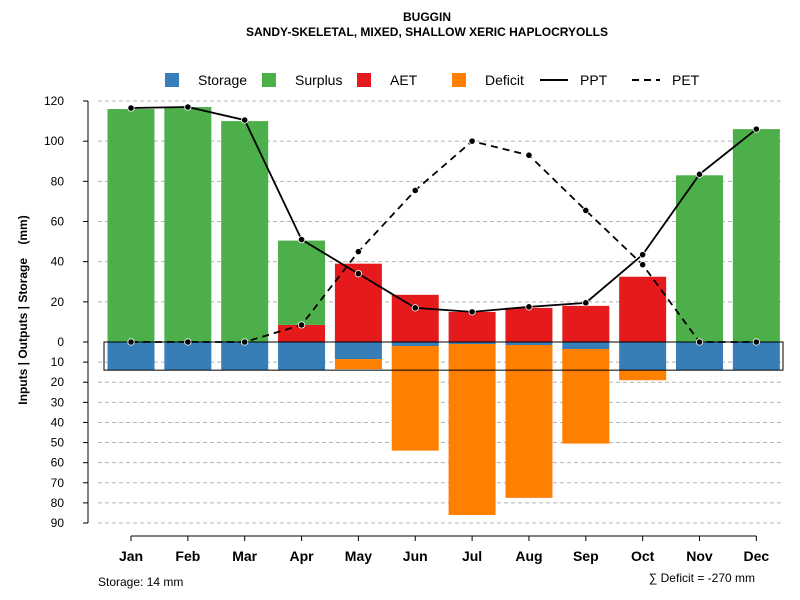 The width and height of the screenshot is (800, 600). What do you see at coordinates (528, 556) in the screenshot?
I see `x-tick-label-aug: Aug` at bounding box center [528, 556].